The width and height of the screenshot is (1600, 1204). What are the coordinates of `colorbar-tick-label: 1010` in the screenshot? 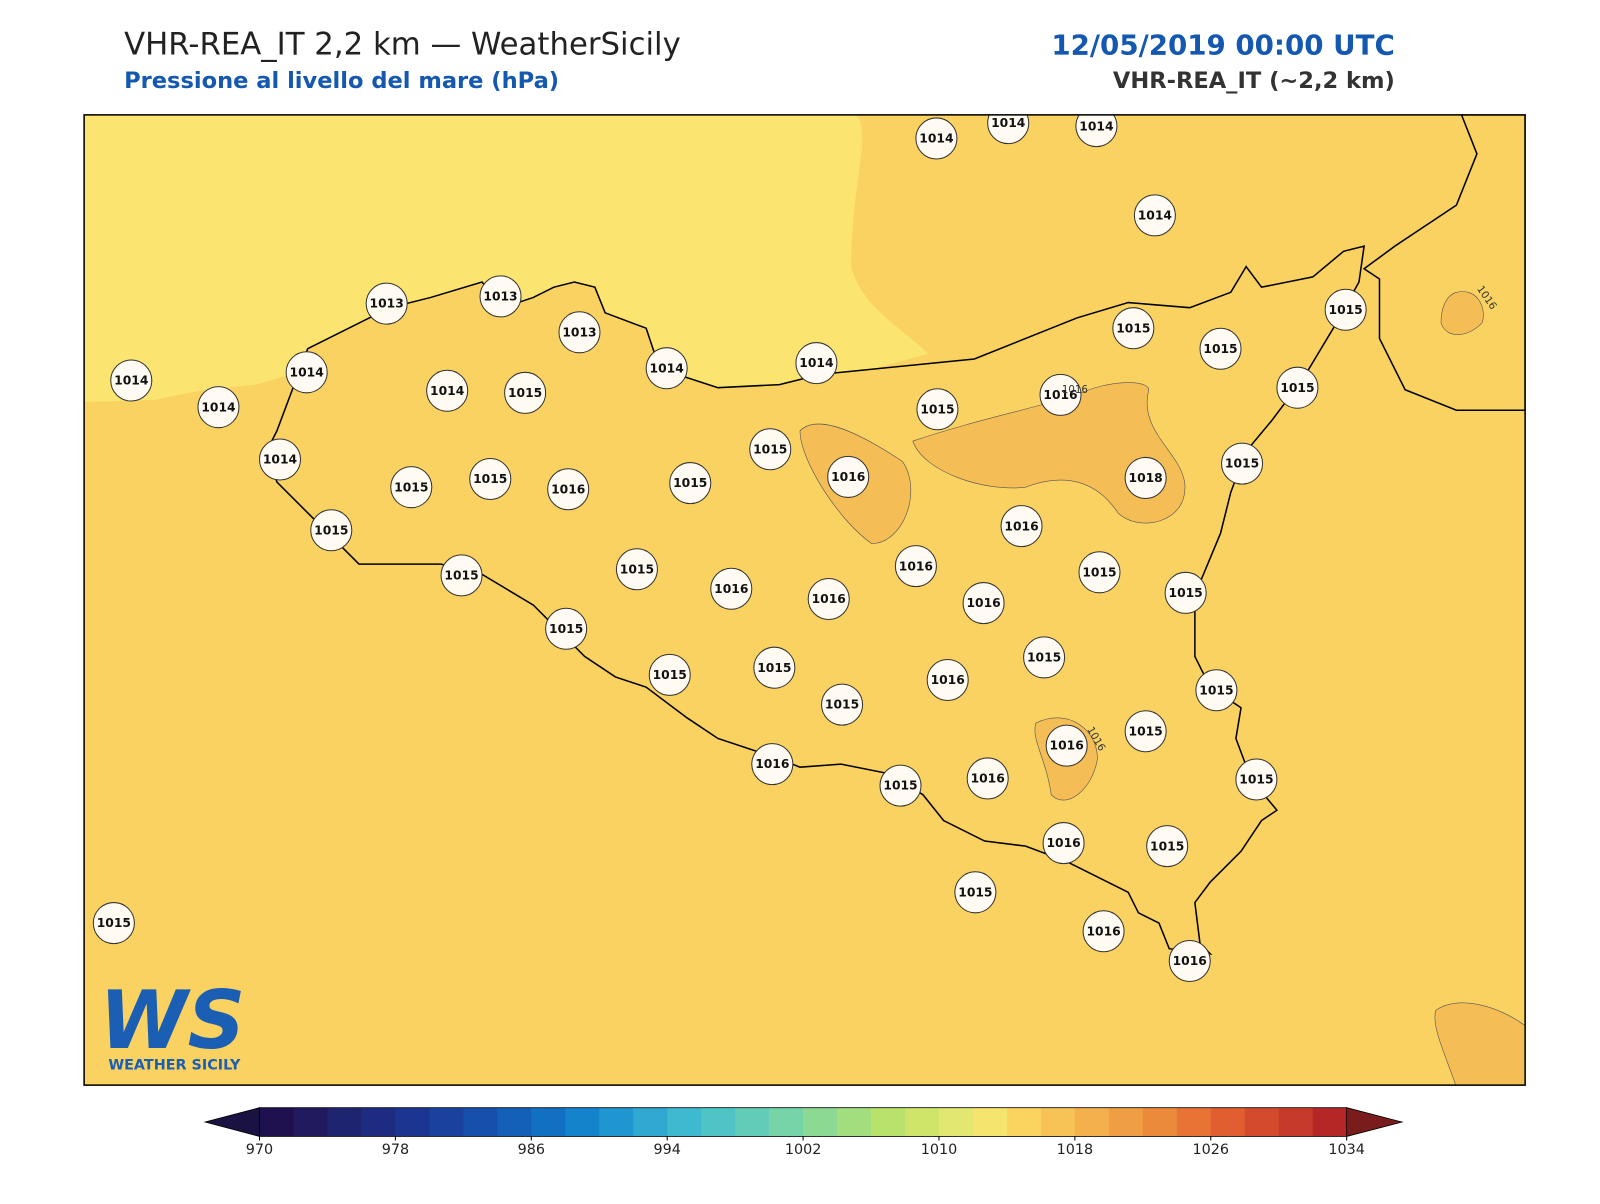 It's located at (939, 1150).